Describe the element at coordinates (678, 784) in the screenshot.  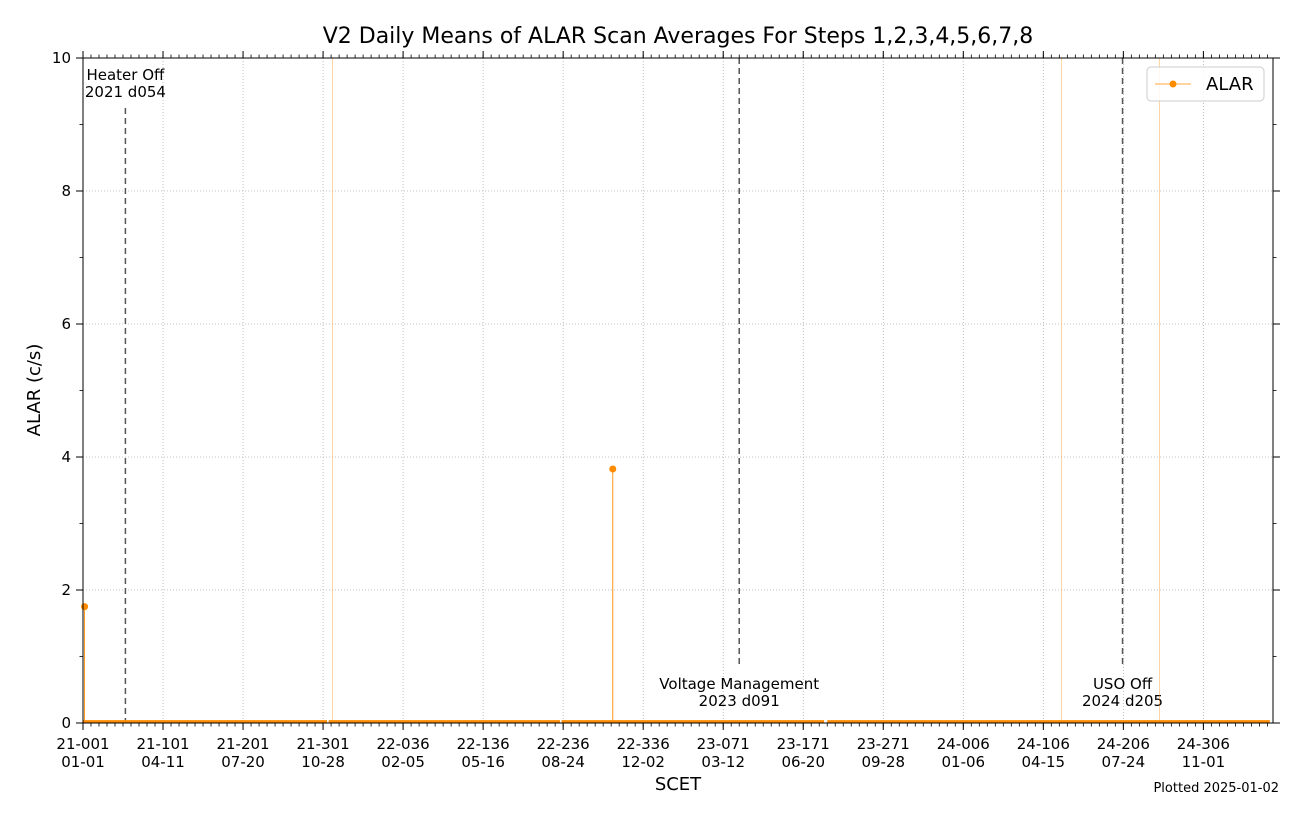
I see `x-axis-label: SCET` at that location.